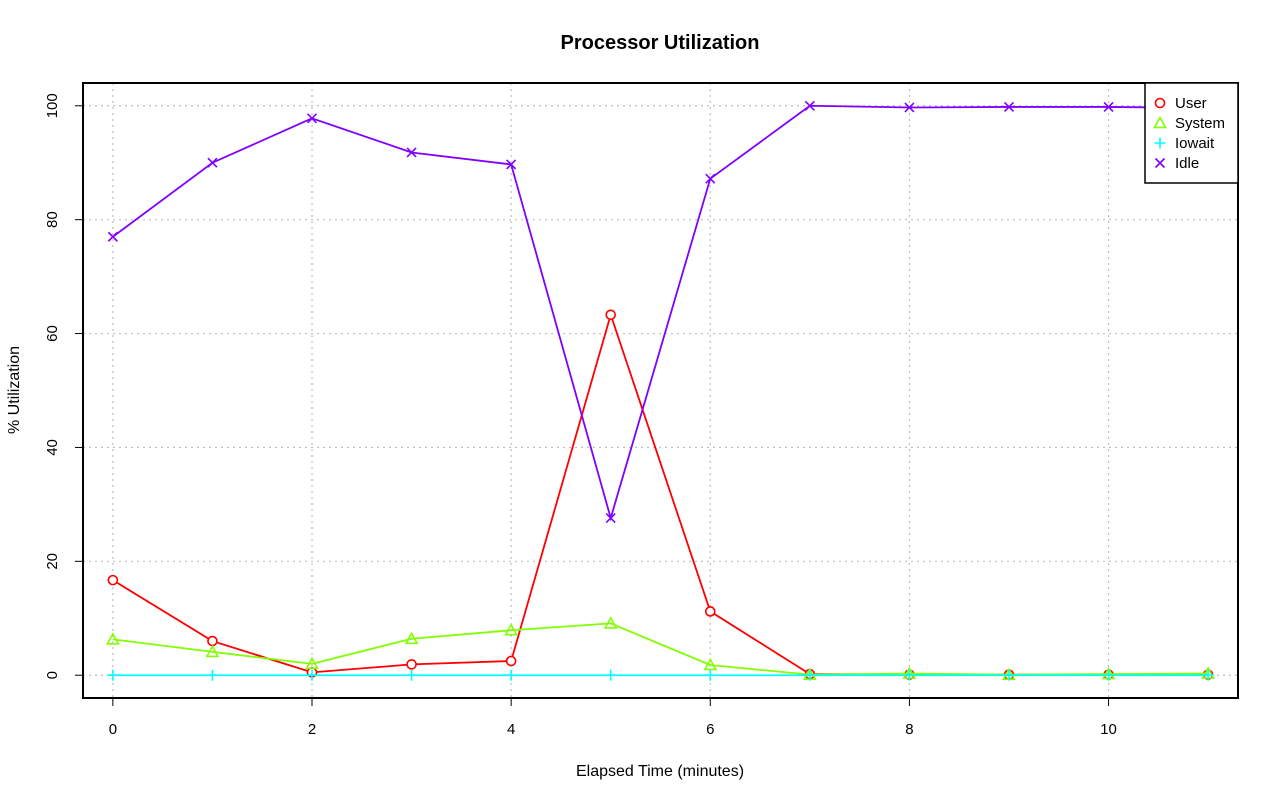  What do you see at coordinates (660, 771) in the screenshot?
I see `x-axis-label: Elapsed Time (minutes)` at bounding box center [660, 771].